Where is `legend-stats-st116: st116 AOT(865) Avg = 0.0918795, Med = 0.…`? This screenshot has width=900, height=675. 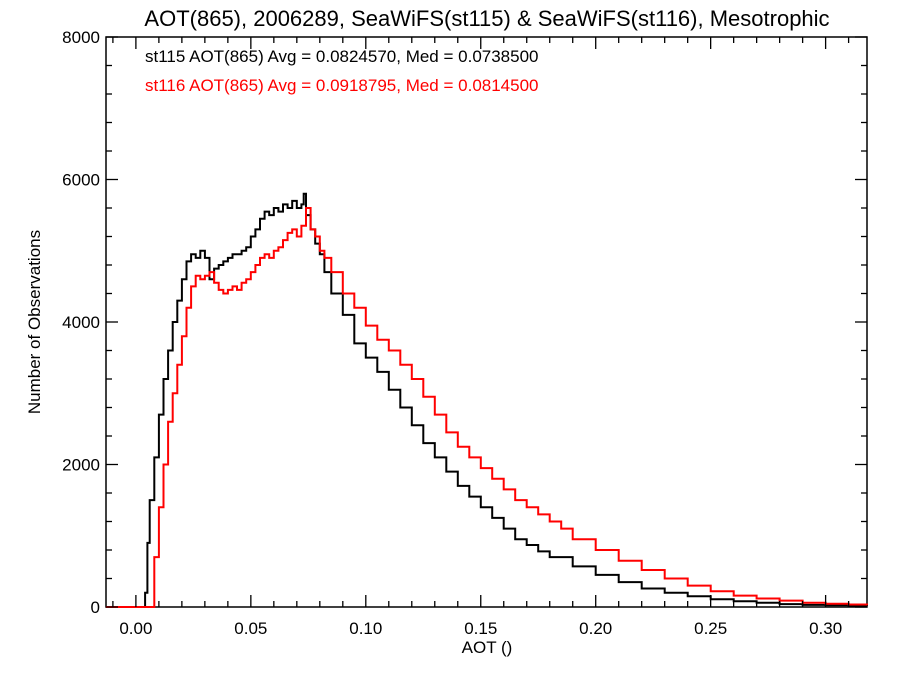 legend-stats-st116: st116 AOT(865) Avg = 0.0918795, Med = 0.… is located at coordinates (342, 85).